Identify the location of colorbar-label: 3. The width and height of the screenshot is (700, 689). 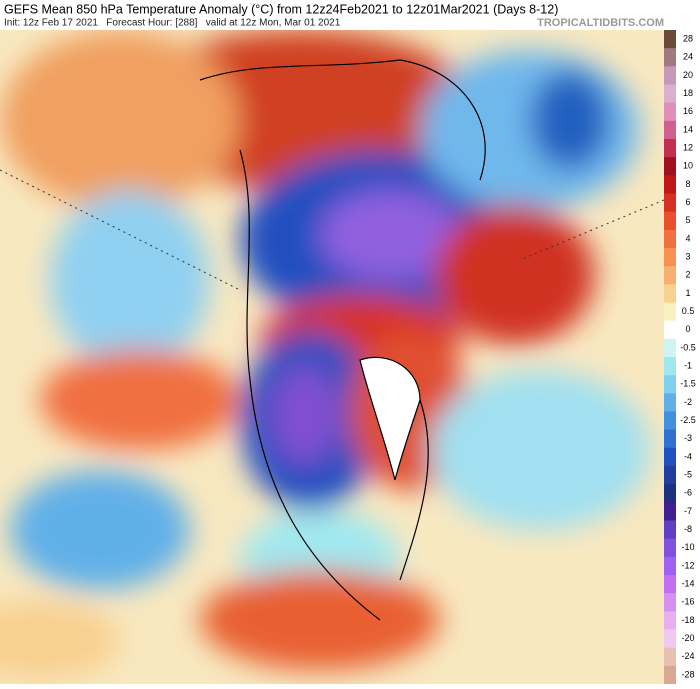
(687, 256).